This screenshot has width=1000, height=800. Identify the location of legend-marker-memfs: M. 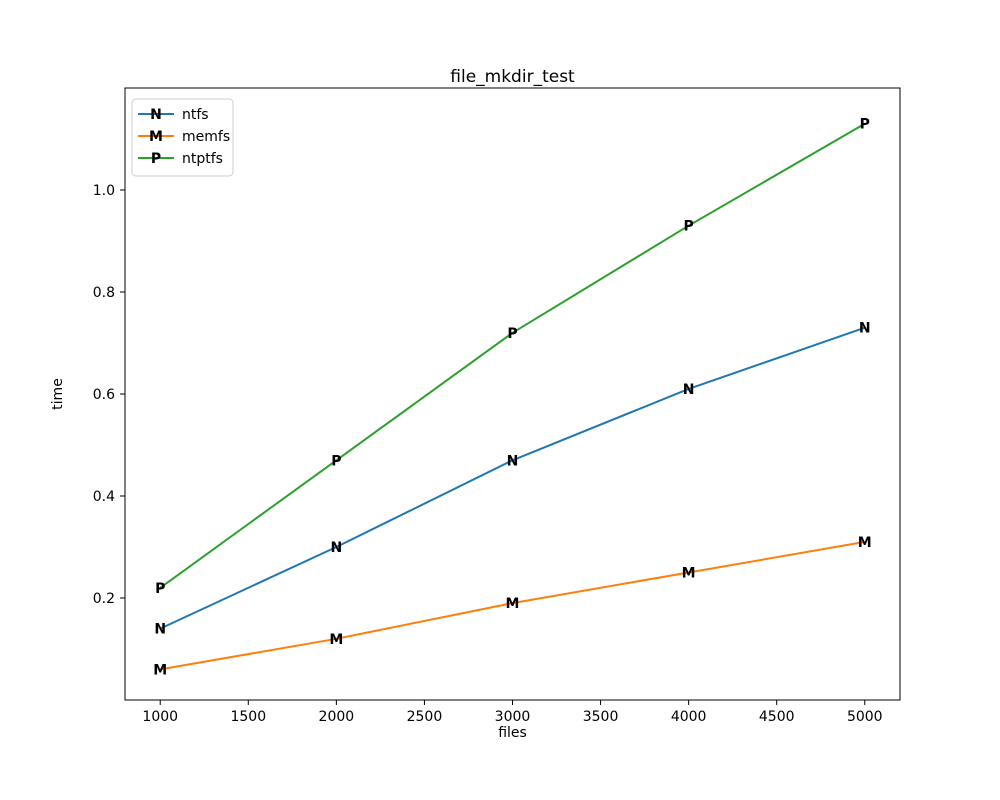
(156, 137).